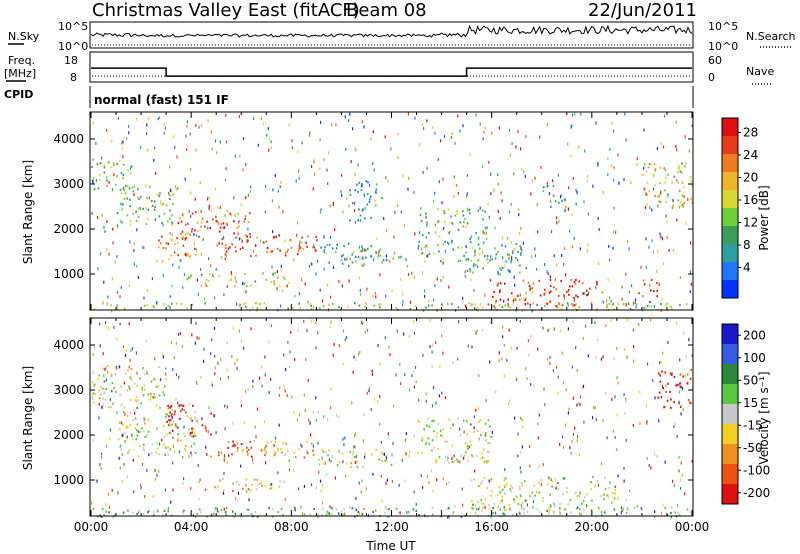 The width and height of the screenshot is (800, 554). I want to click on freq-label-2: [MHz], so click(20, 73).